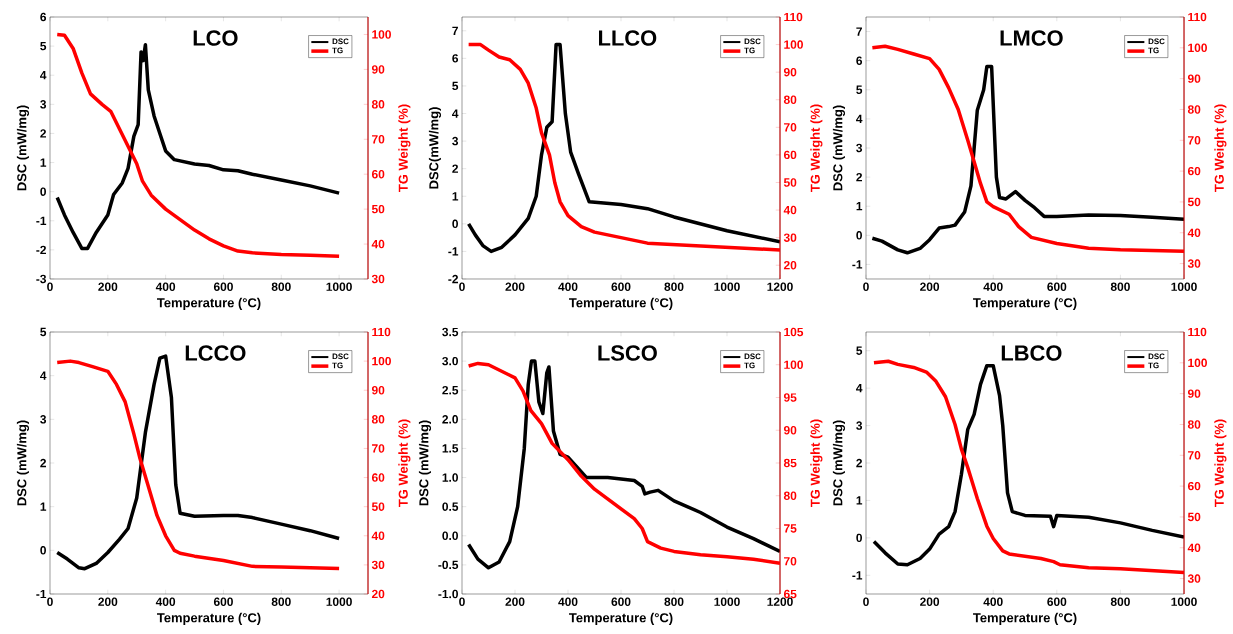  I want to click on y-tick-label: 2.5, so click(450, 390).